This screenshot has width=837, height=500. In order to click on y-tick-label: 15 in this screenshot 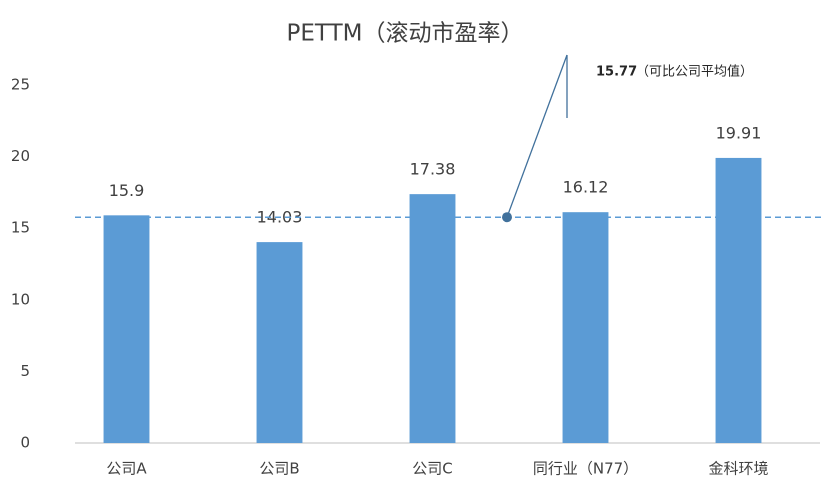, I will do `click(20, 228)`.